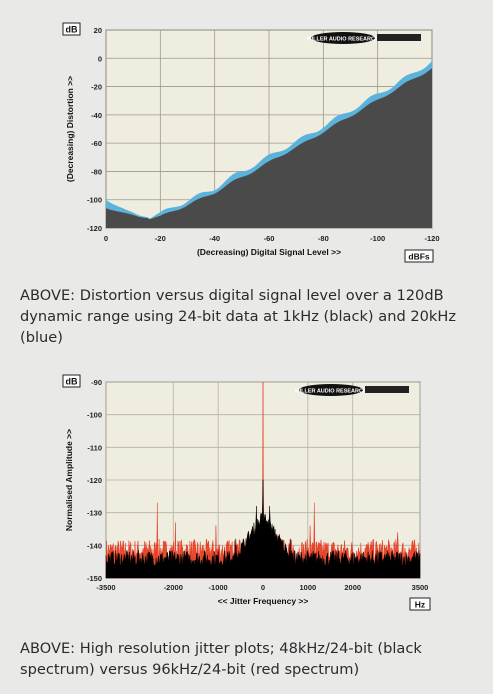 This screenshot has width=493, height=694. I want to click on distortion-y-unit-box, so click(71, 29).